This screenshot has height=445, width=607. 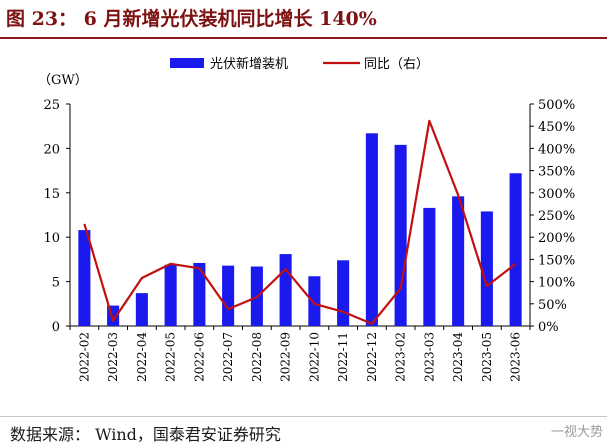 What do you see at coordinates (556, 194) in the screenshot?
I see `right-tick-label: 300%` at bounding box center [556, 194].